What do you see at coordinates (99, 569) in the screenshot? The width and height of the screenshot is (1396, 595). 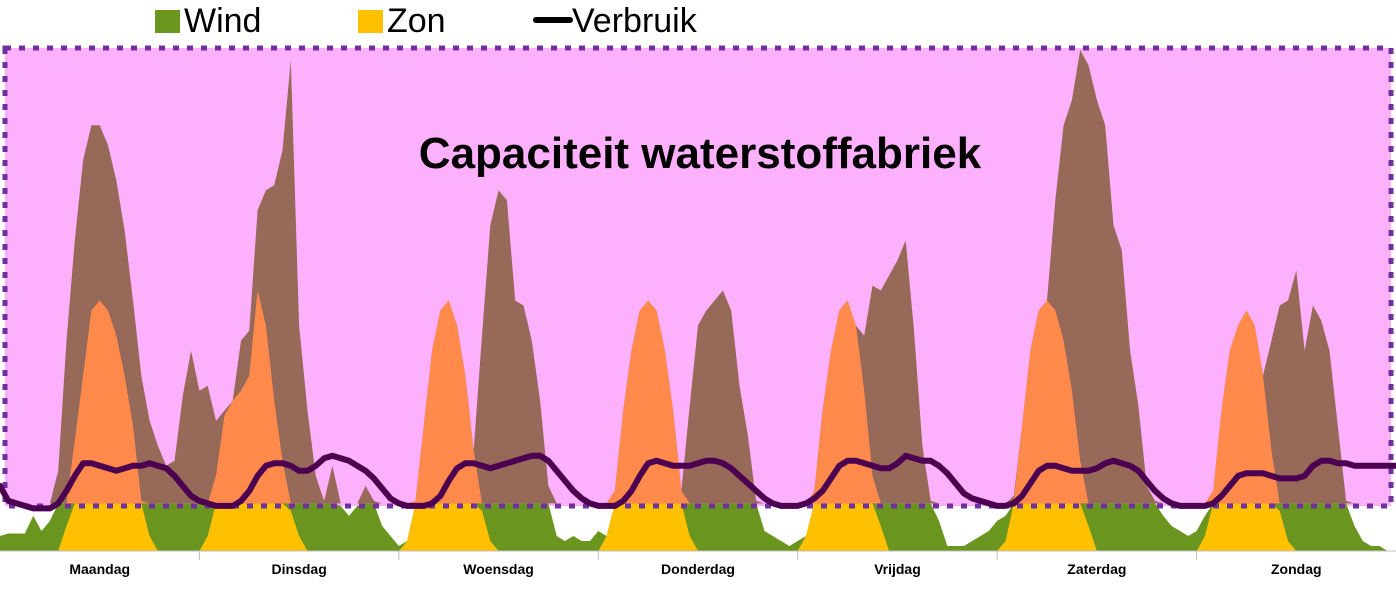 I see `x-tick-label: Maandag` at bounding box center [99, 569].